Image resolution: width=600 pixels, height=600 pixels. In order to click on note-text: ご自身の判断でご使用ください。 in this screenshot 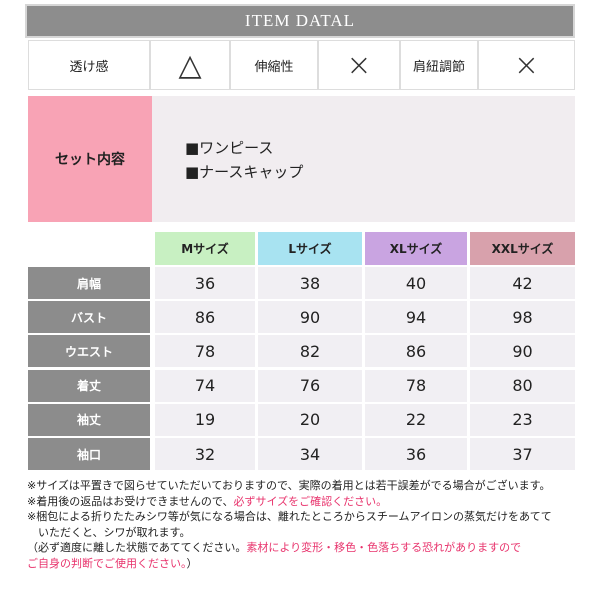, I will do `click(107, 563)`.